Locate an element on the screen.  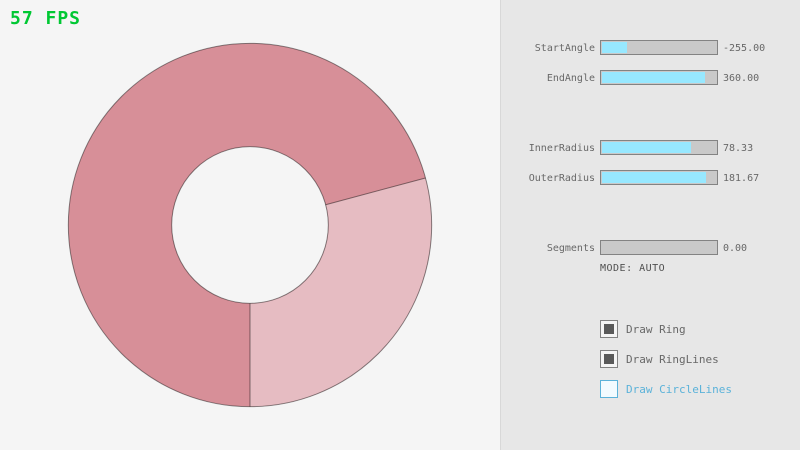
slider-value-inner-radius: 78.33 is located at coordinates (738, 148).